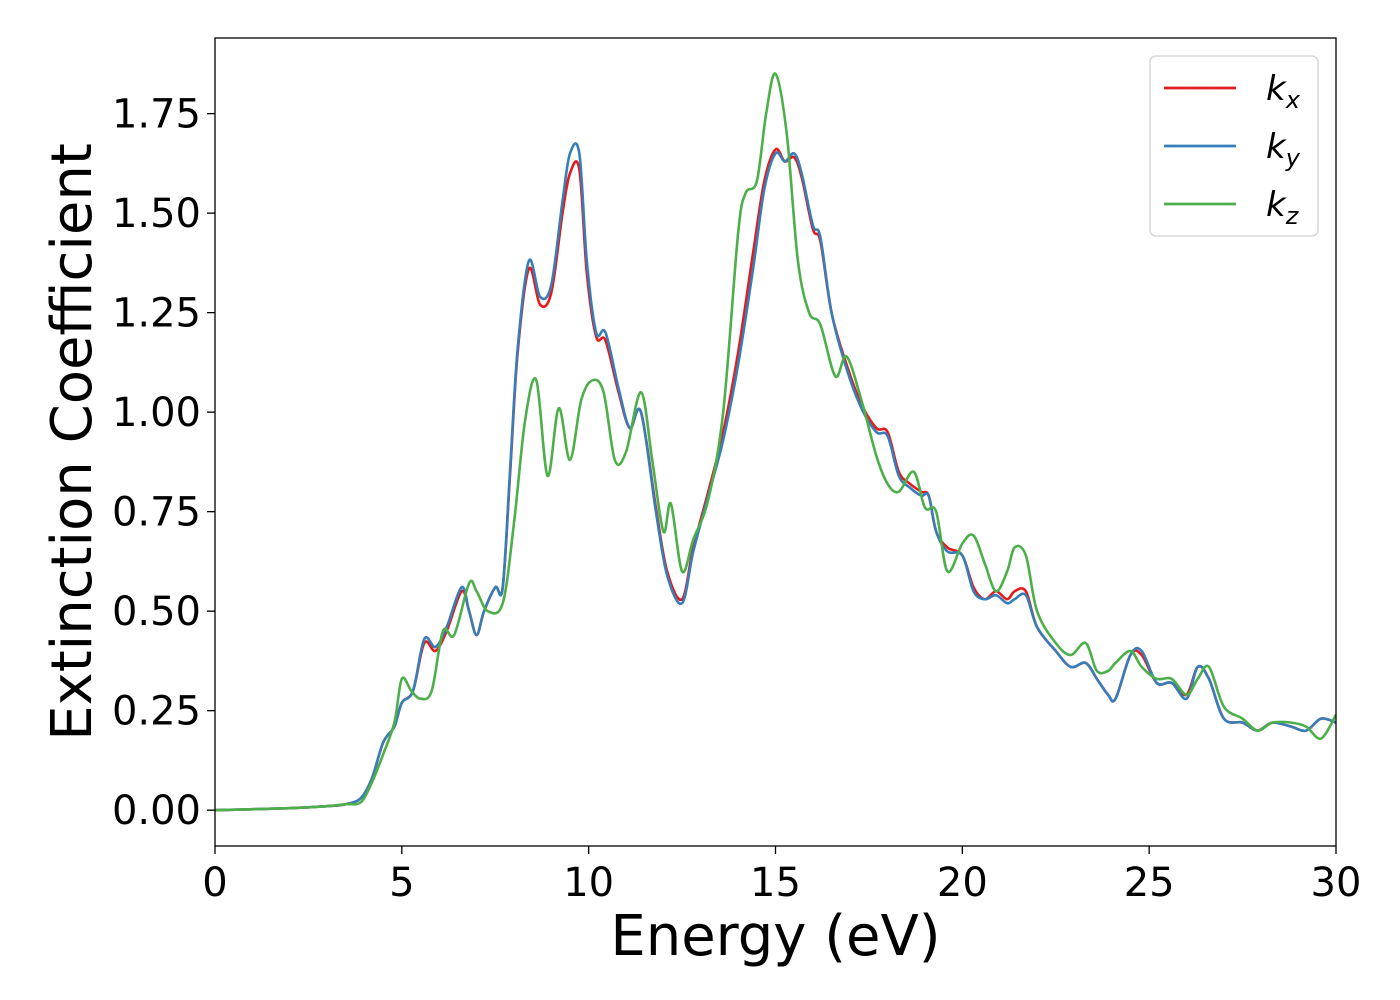  What do you see at coordinates (214, 883) in the screenshot?
I see `x-tick-label: 0` at bounding box center [214, 883].